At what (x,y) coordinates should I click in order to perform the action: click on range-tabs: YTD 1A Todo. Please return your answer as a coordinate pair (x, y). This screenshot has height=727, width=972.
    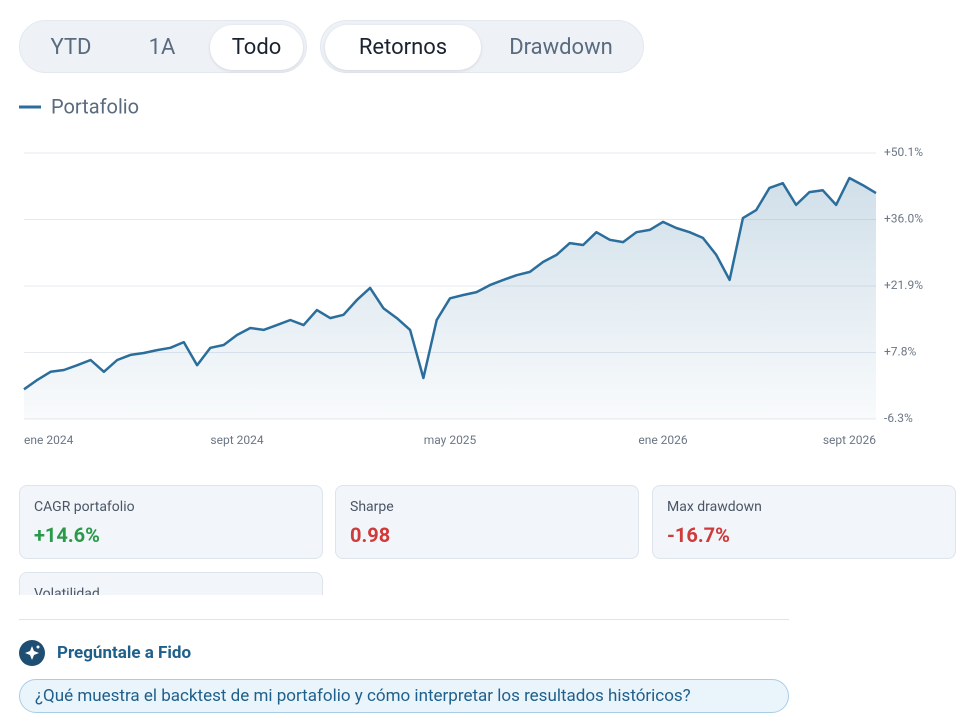
    Looking at the image, I should click on (163, 46).